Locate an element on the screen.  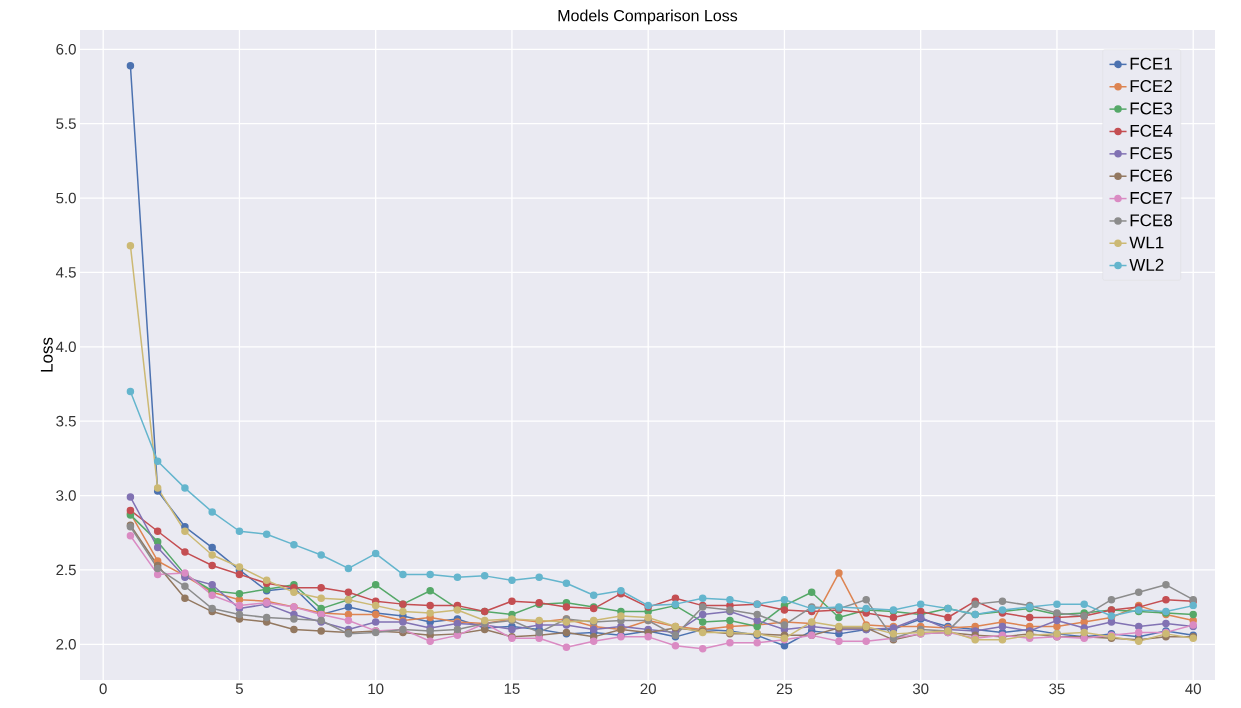
y-tick-label: 2.0 is located at coordinates (66, 644).